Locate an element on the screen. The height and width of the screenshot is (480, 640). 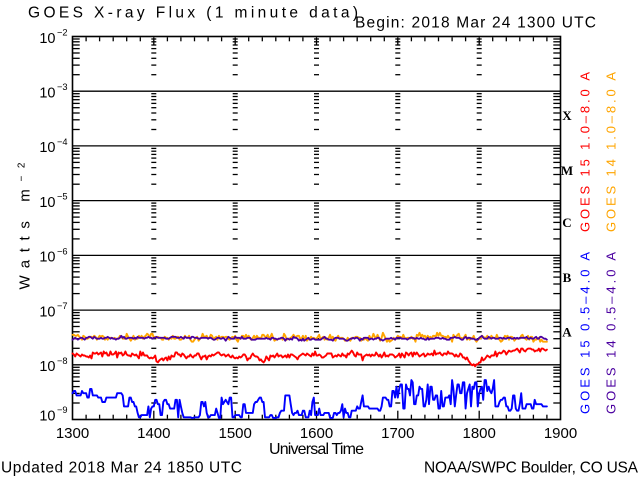
svg-text: Begin: 2018 Mar 24 1300 UTC is located at coordinates (475, 23).